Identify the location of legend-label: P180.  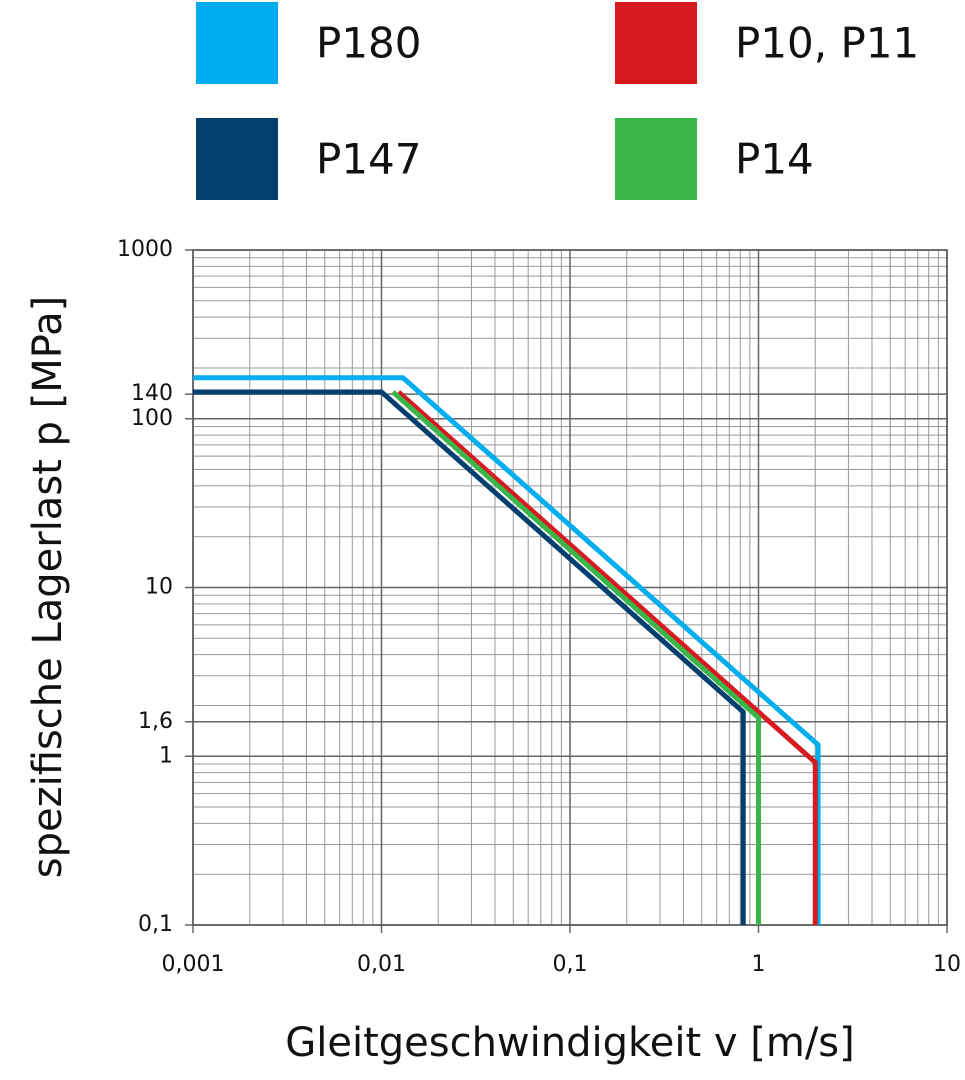
(369, 43).